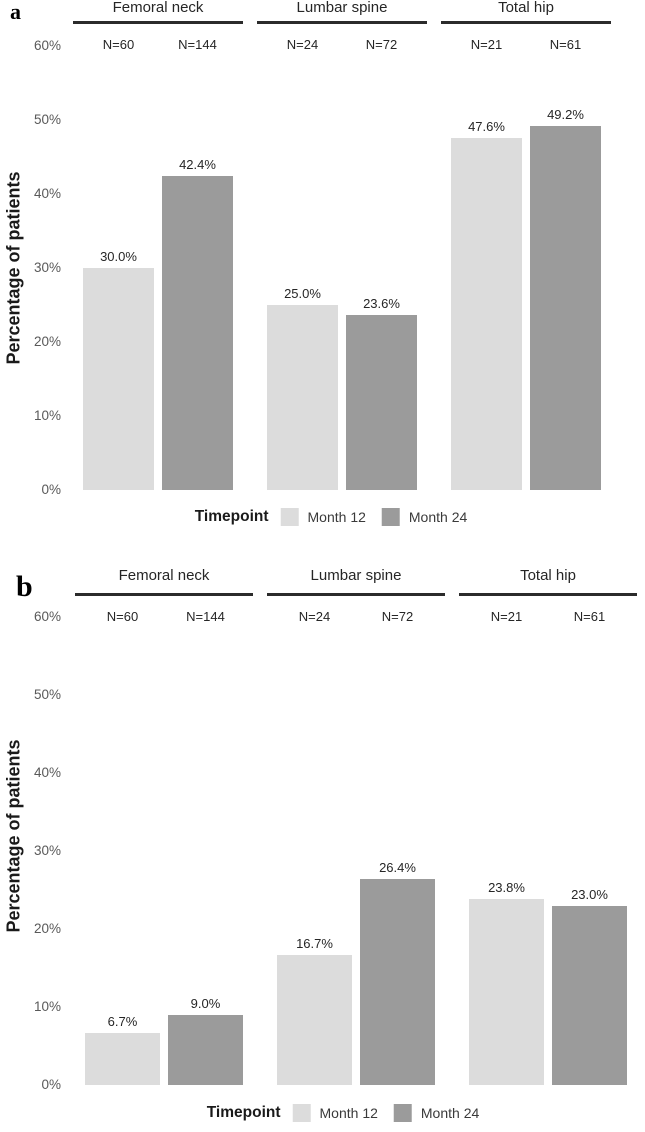 The height and width of the screenshot is (1132, 645). I want to click on bar-value-label-month-24-femoral-neck: 42.4%, so click(197, 165).